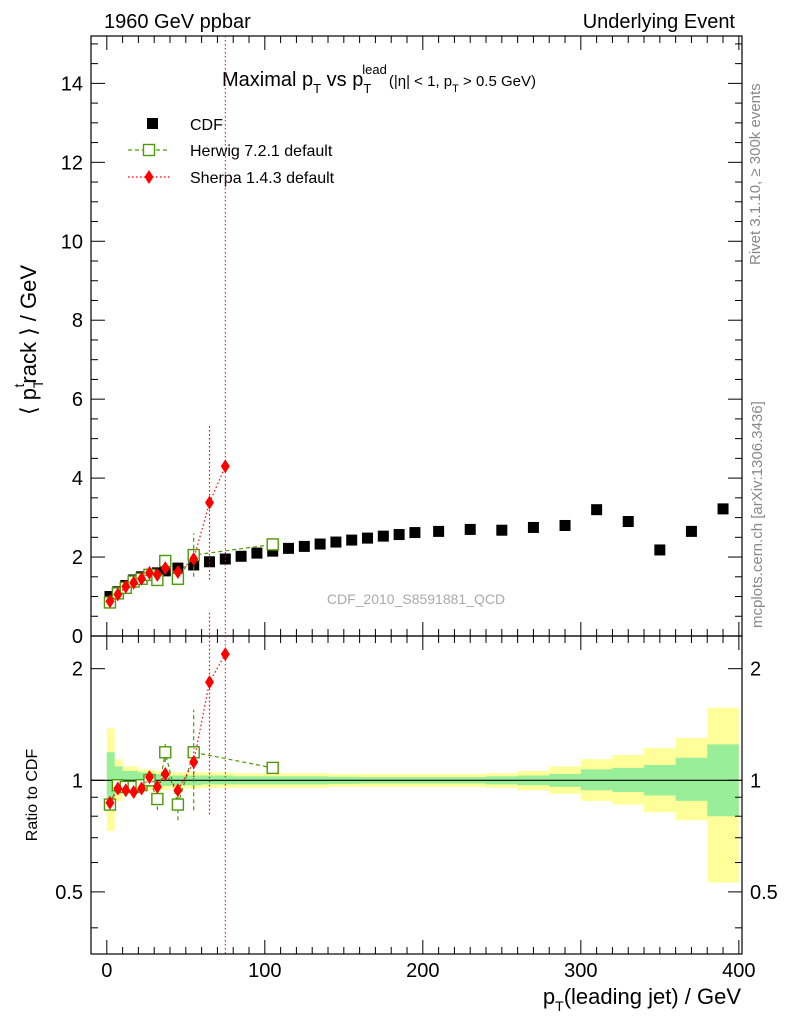  What do you see at coordinates (167, 534) in the screenshot?
I see `sherpa-line` at bounding box center [167, 534].